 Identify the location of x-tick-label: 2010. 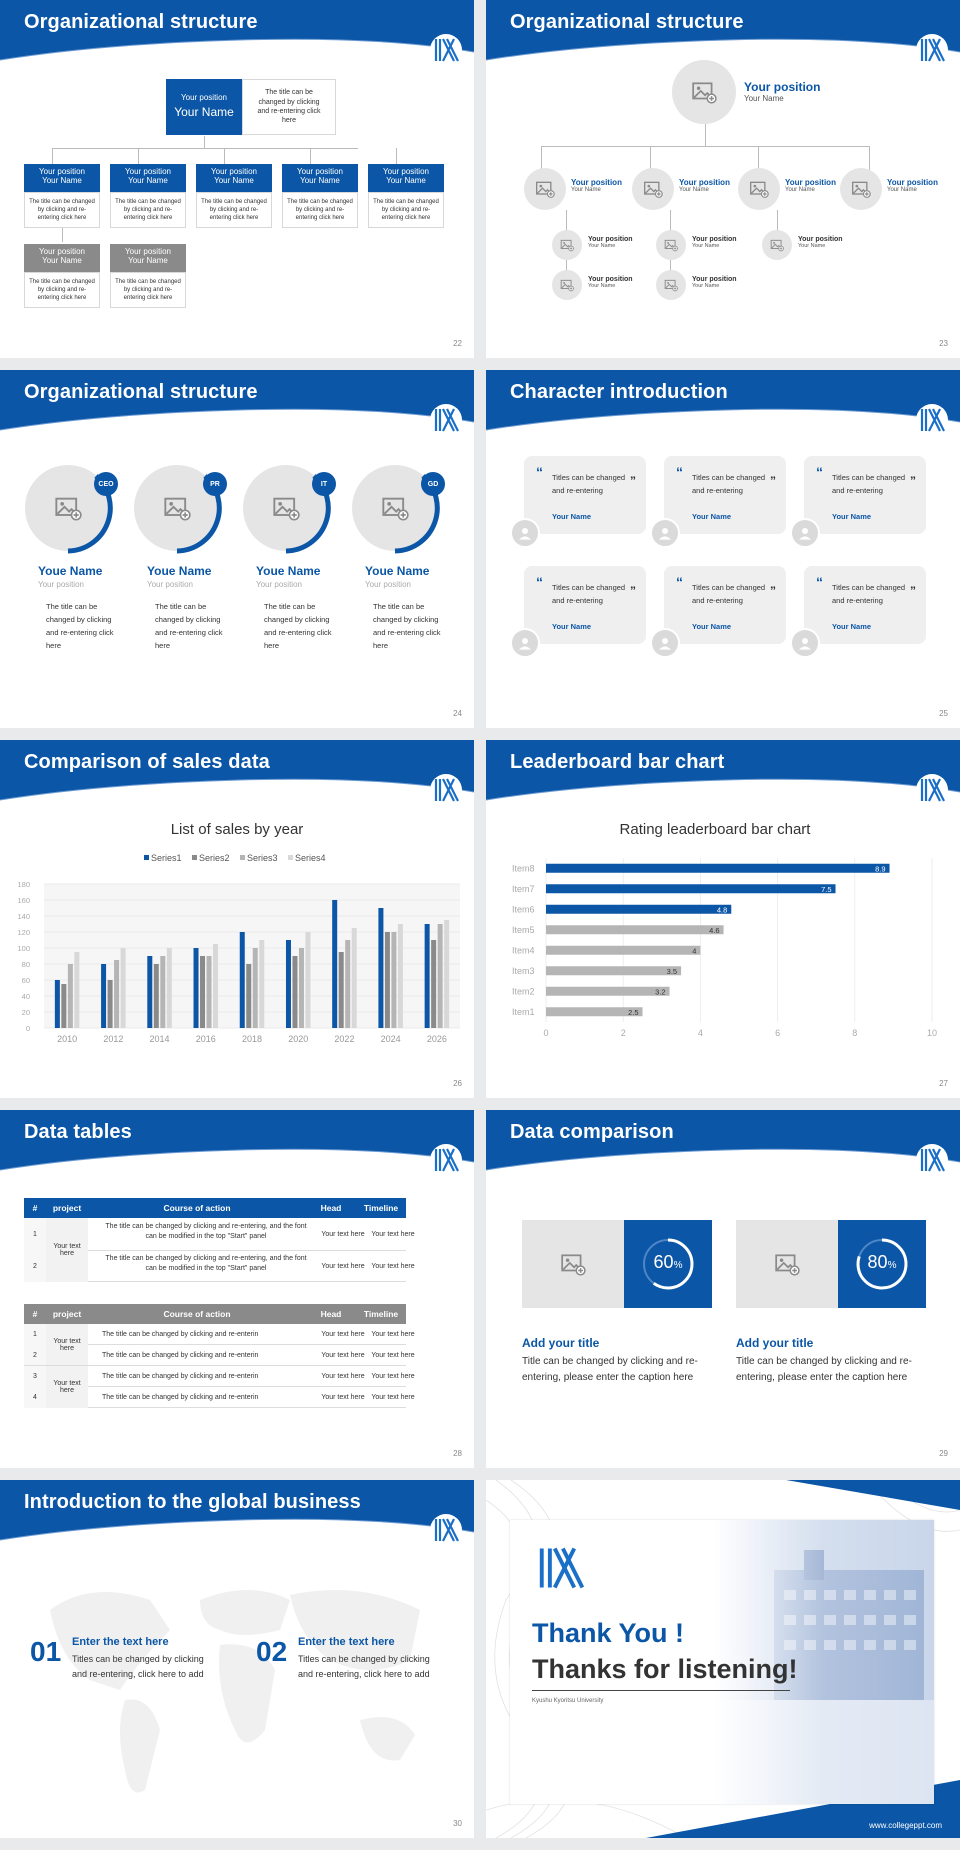
(67, 1039).